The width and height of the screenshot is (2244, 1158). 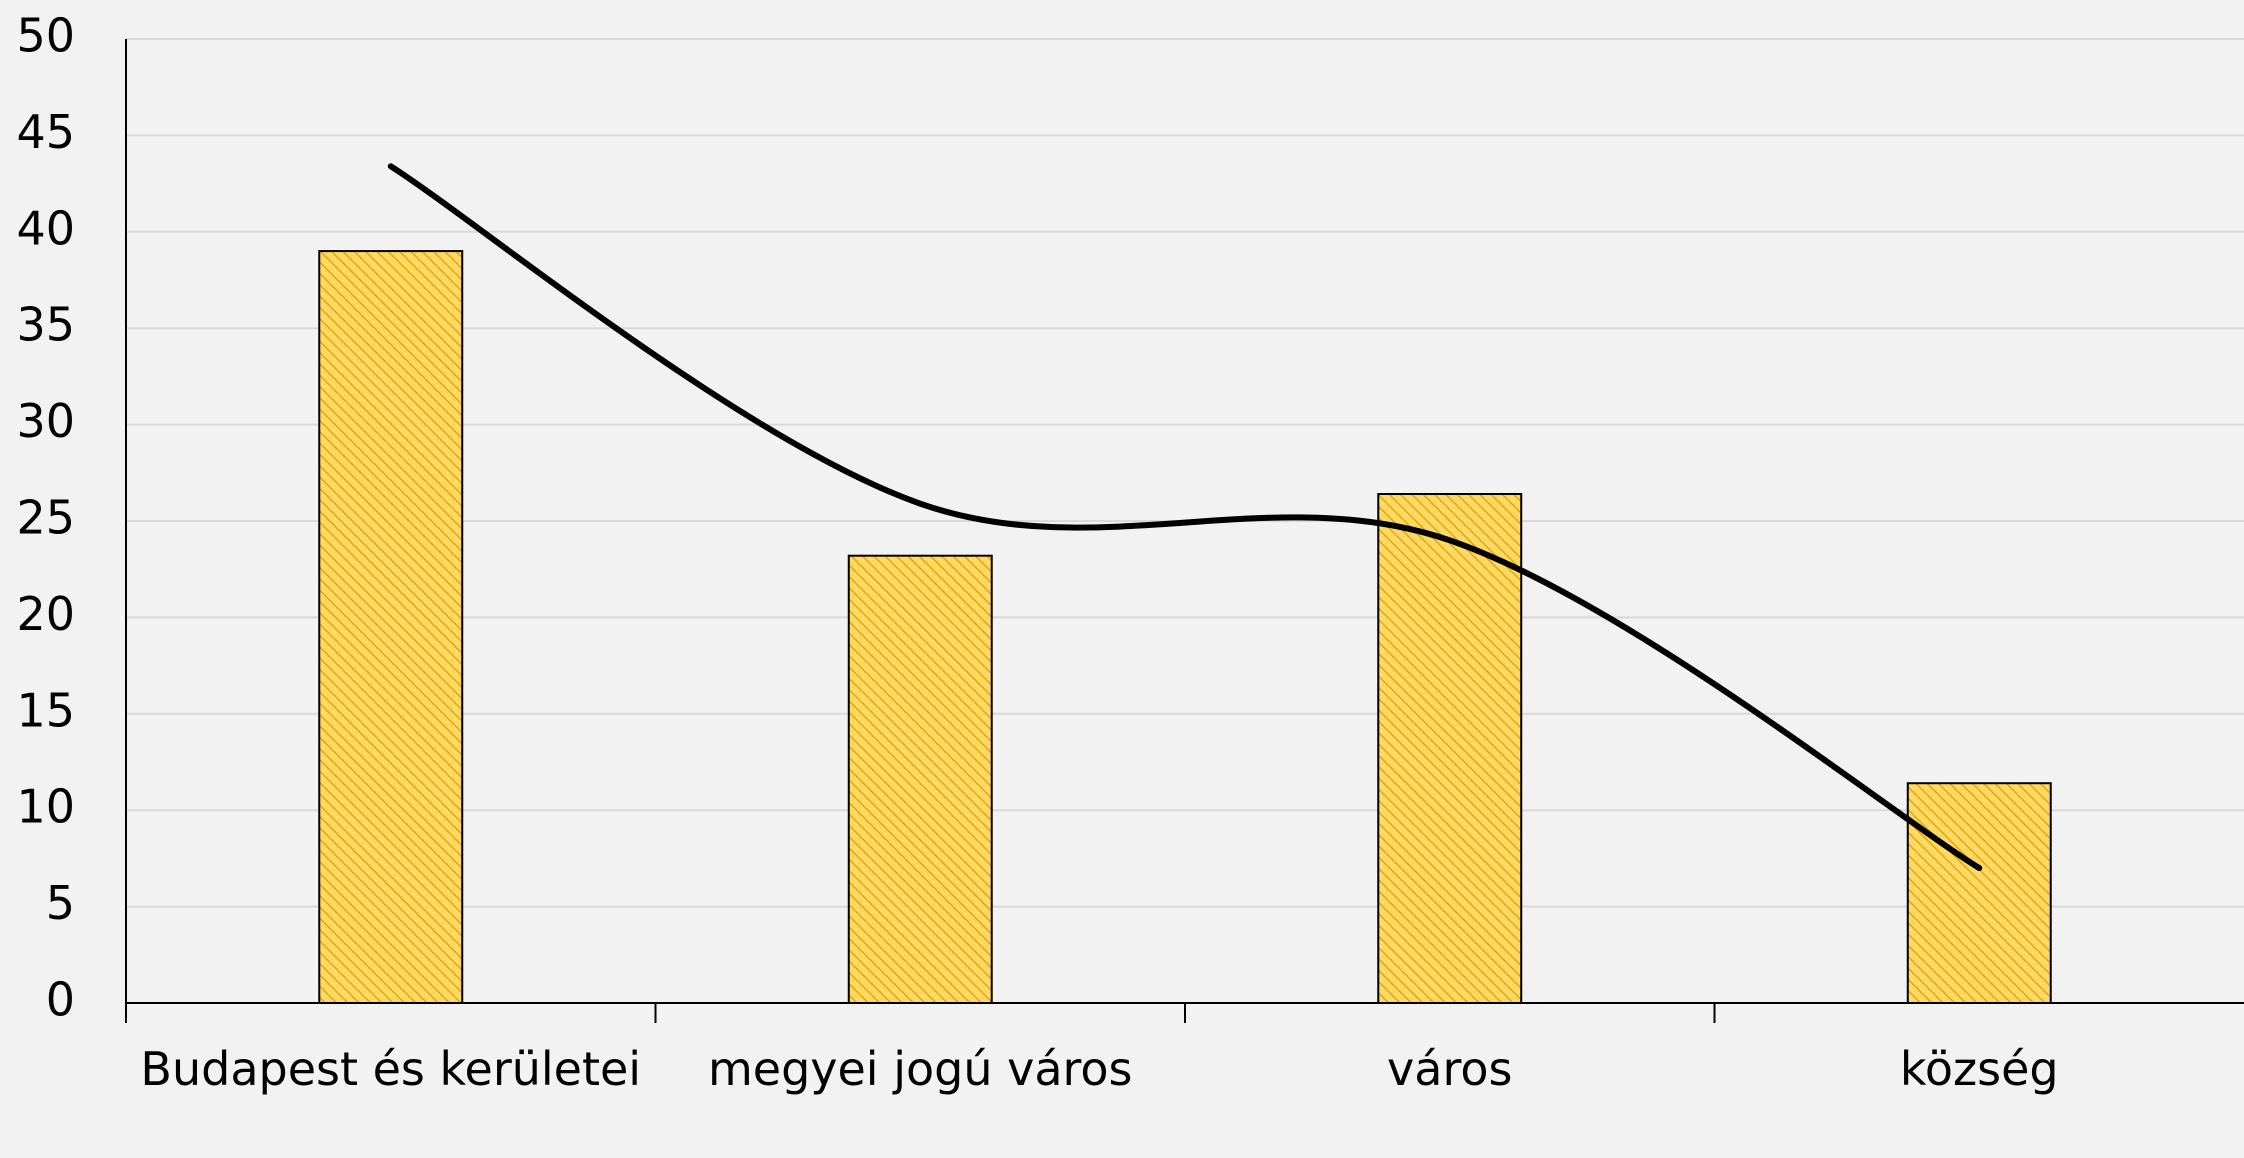 What do you see at coordinates (45, 710) in the screenshot?
I see `y-tick-label: 15` at bounding box center [45, 710].